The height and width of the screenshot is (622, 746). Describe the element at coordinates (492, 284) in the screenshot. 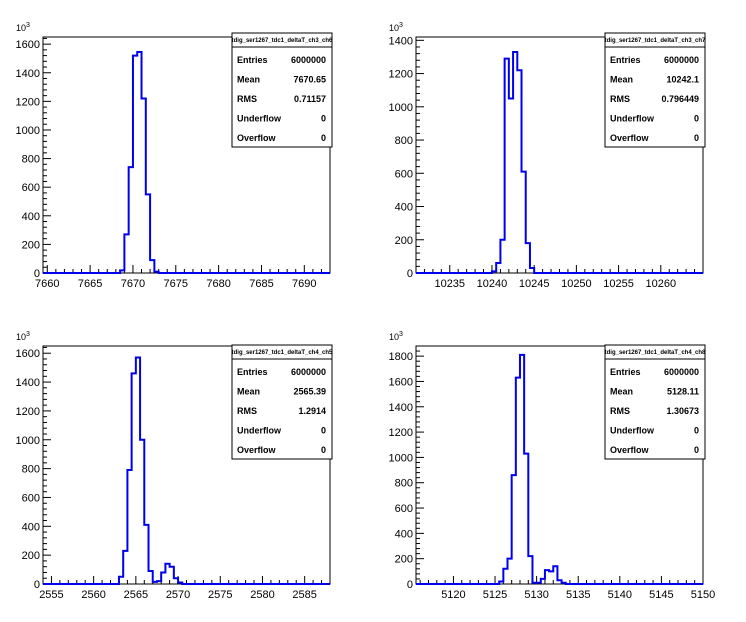

I see `x-tick-label: 10240` at that location.